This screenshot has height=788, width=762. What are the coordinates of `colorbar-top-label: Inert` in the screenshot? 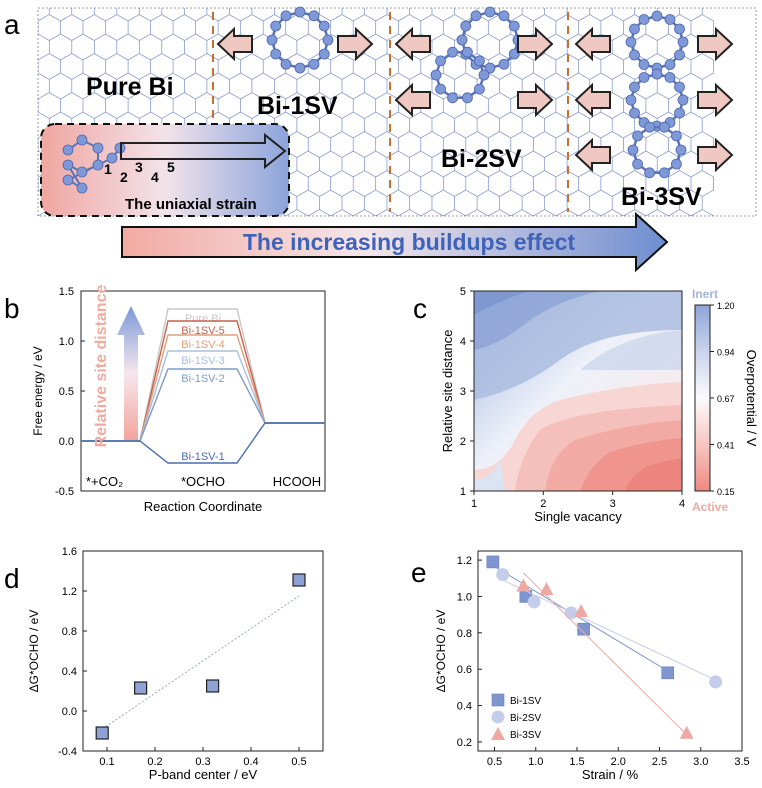 It's located at (705, 294).